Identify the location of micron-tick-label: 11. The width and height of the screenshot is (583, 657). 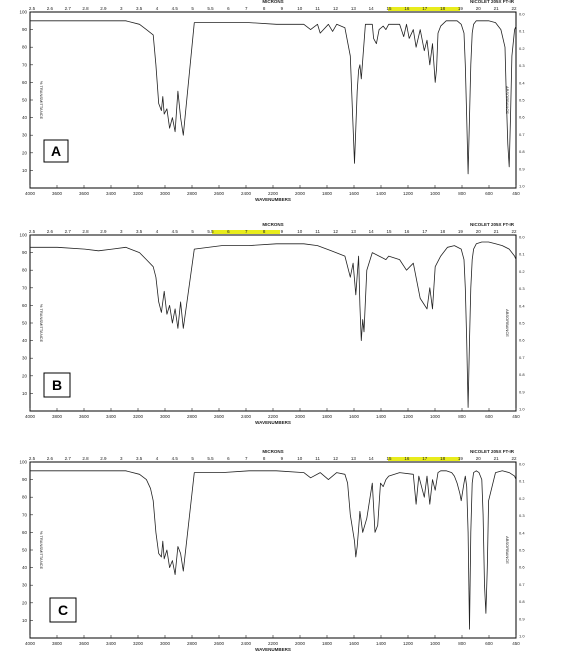
(317, 8).